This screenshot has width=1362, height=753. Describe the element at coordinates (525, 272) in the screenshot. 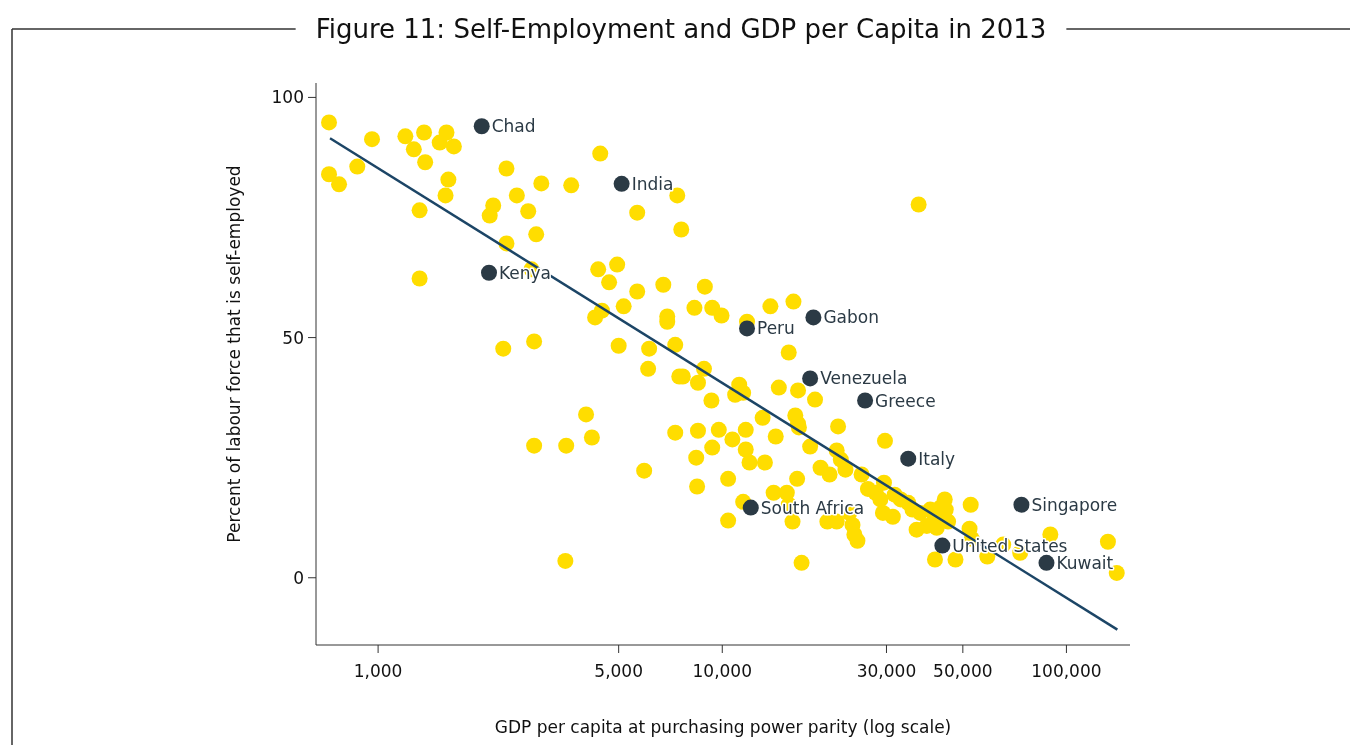

I see `annotation: Kenya` at that location.